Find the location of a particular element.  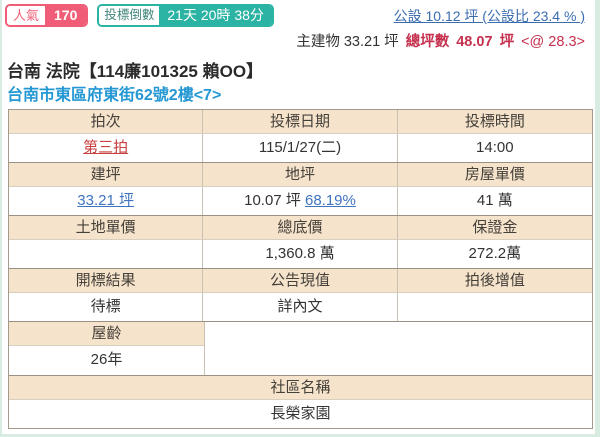

cell-house-age: 26年 is located at coordinates (106, 360).